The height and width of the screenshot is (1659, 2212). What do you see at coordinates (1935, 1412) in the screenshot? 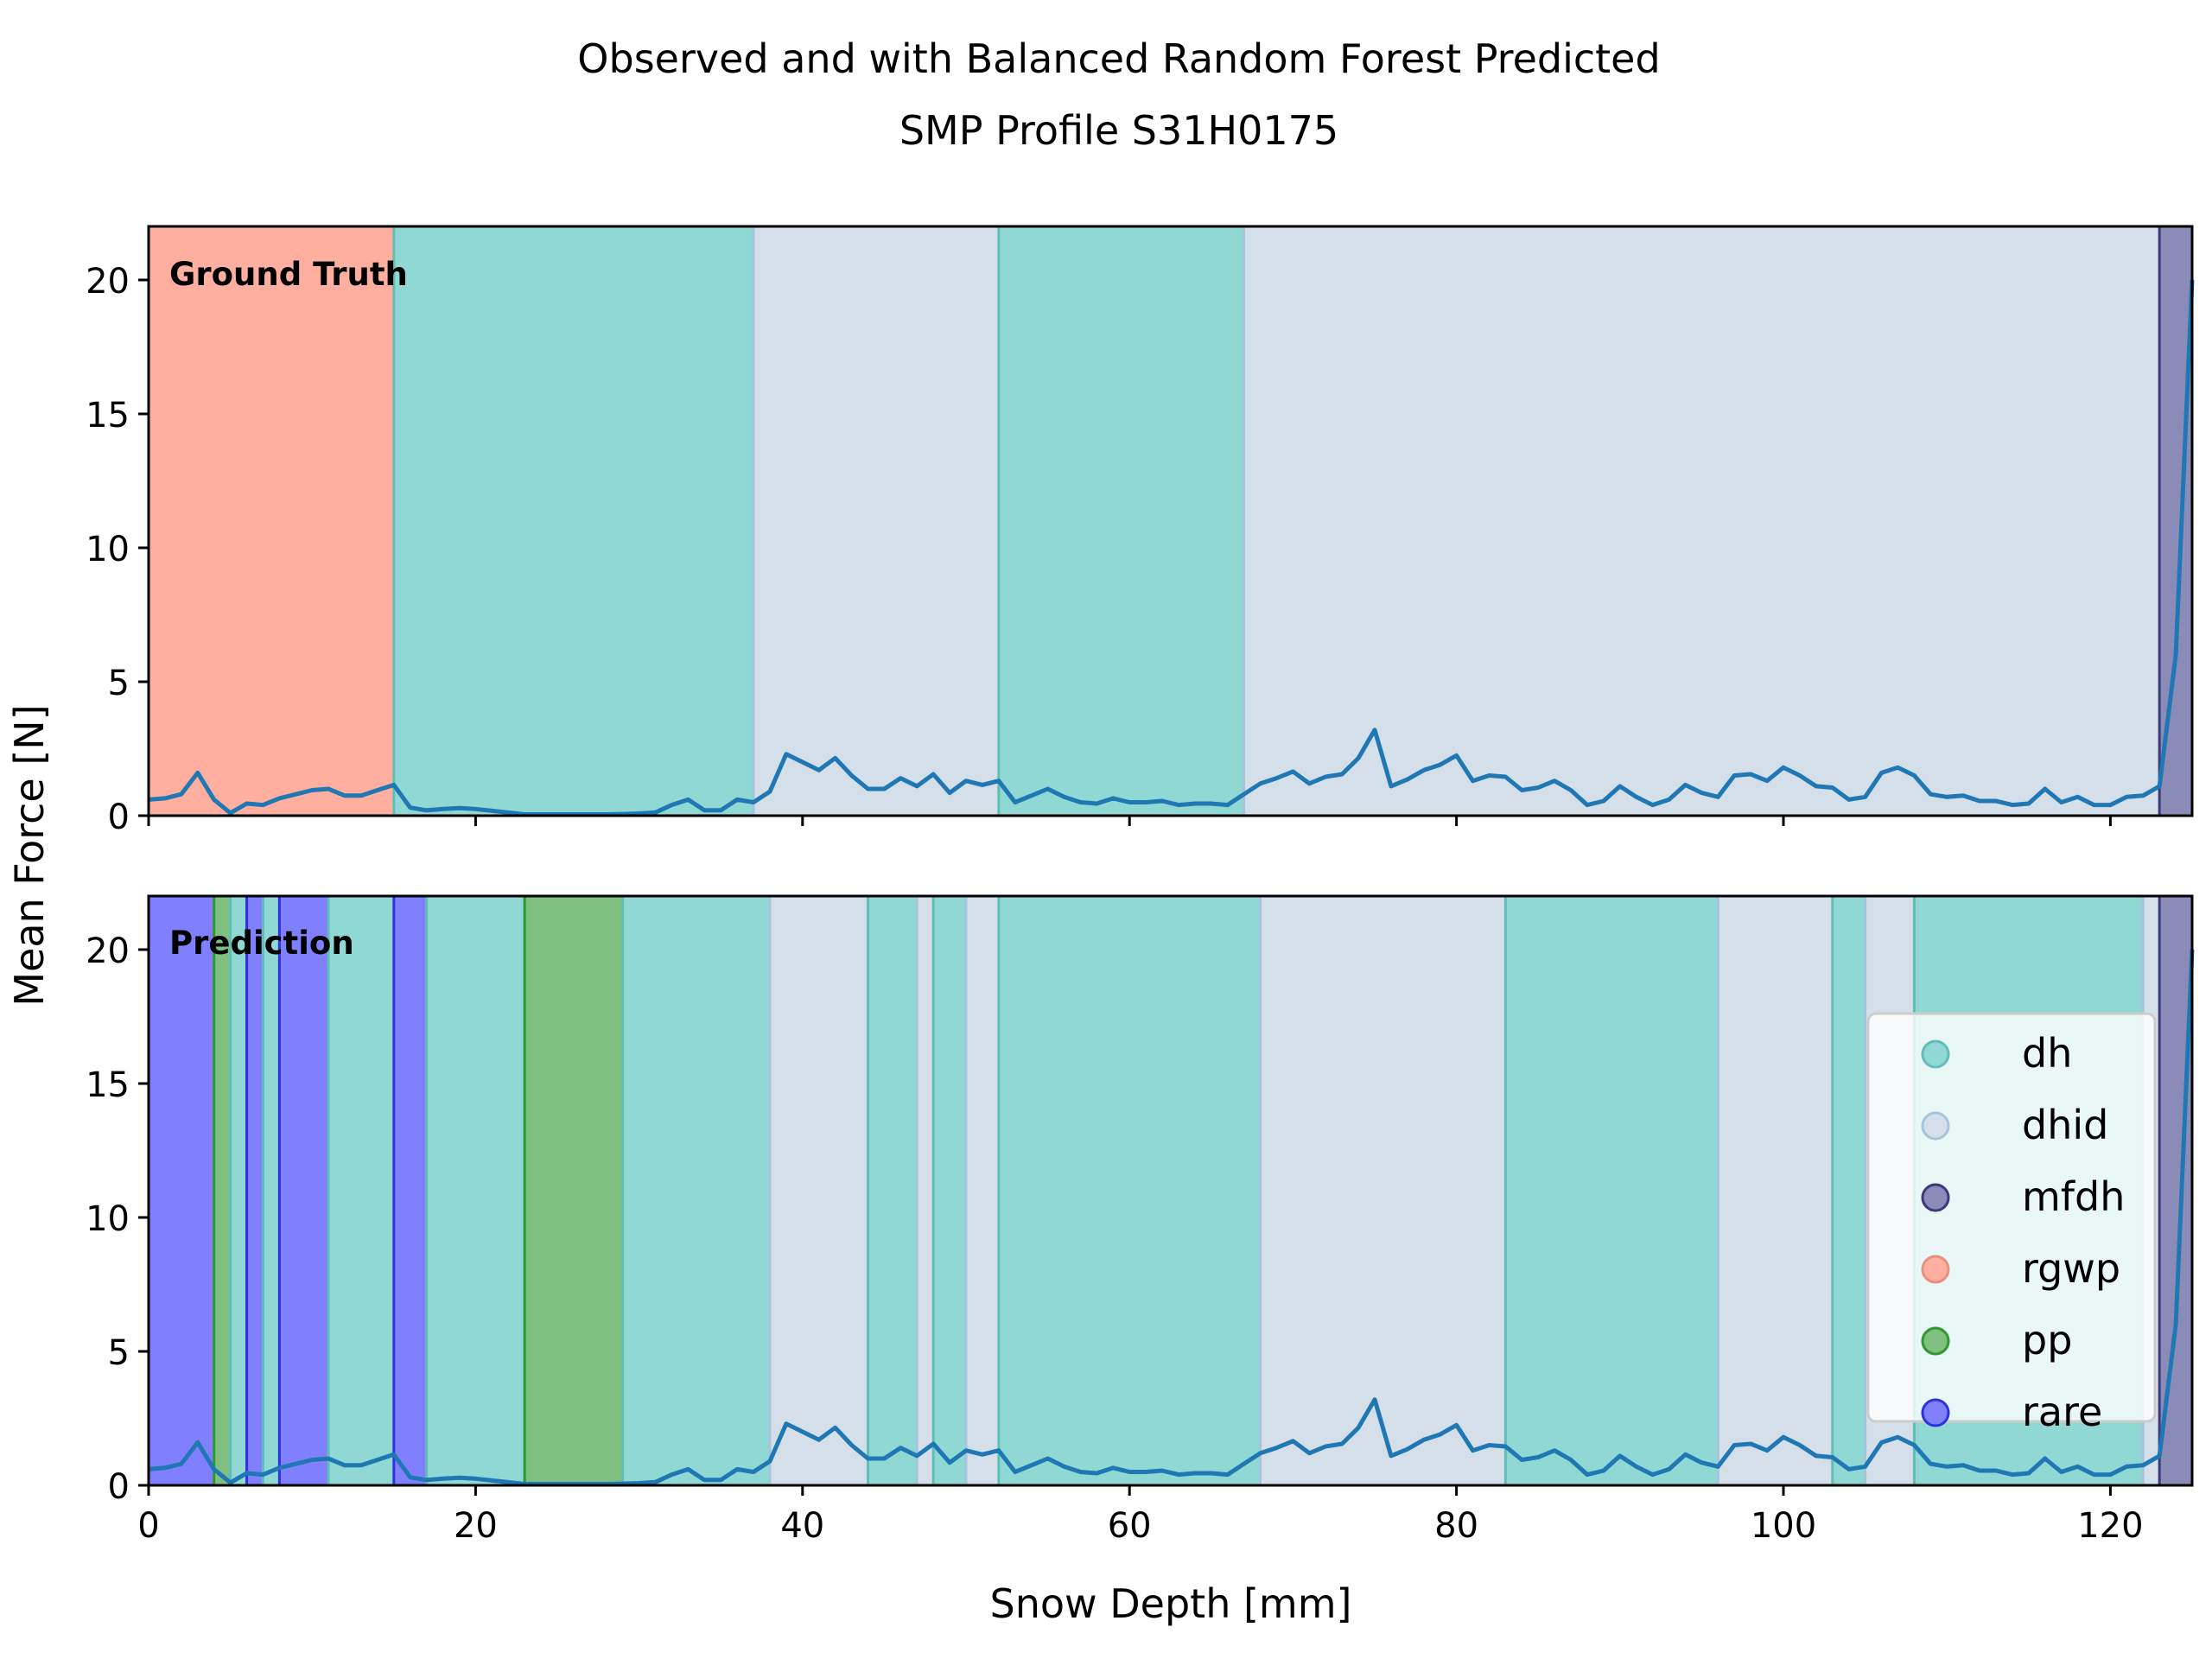
I see `legend-marker-rare` at bounding box center [1935, 1412].